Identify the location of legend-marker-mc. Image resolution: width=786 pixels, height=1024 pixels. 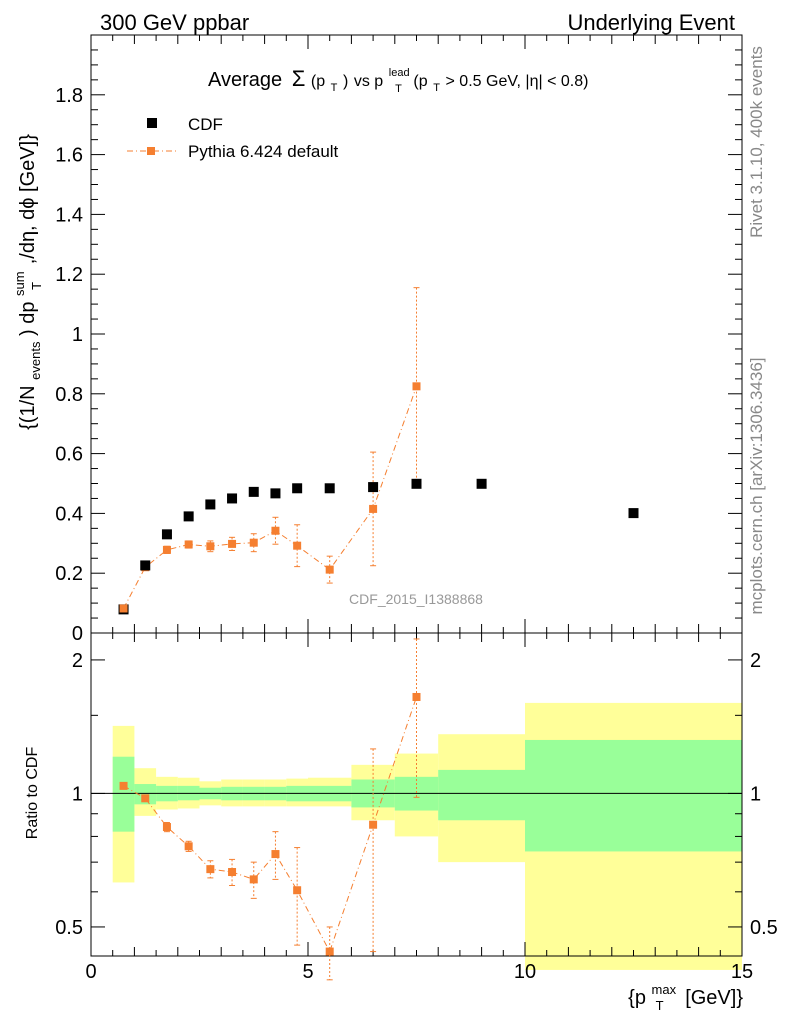
(151, 151).